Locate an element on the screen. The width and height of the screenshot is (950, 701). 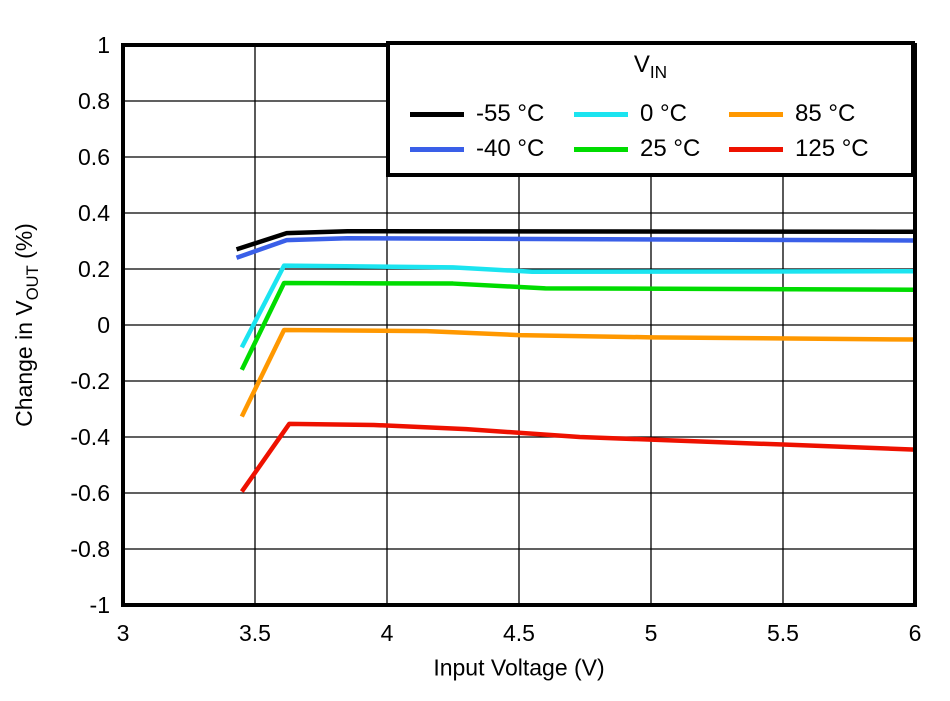
legend-entry-minus-55c: -55 °C is located at coordinates (492, 114).